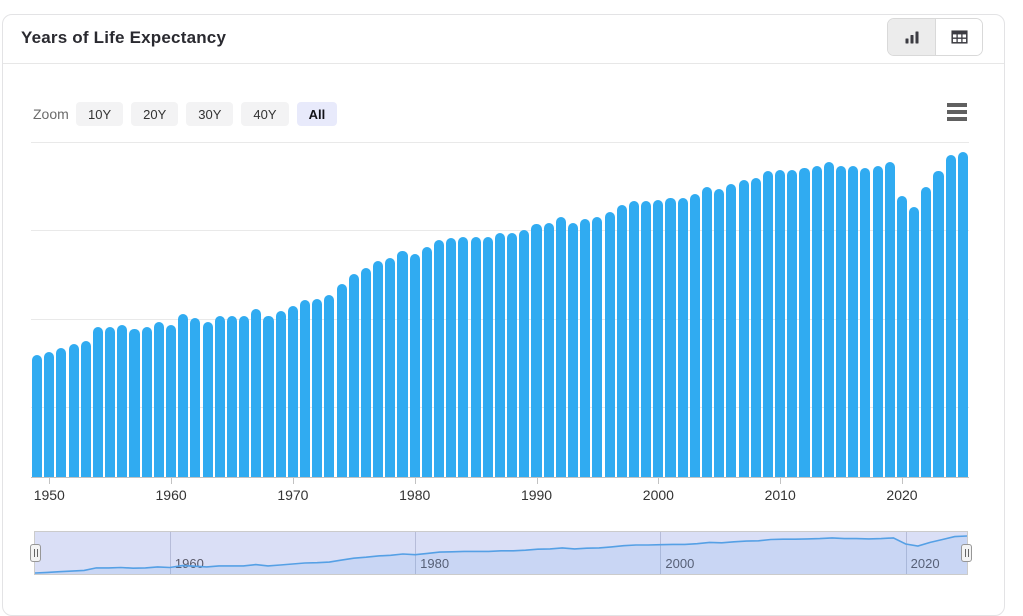 The image size is (1023, 616). Describe the element at coordinates (911, 37) in the screenshot. I see `chart-view-button` at that location.